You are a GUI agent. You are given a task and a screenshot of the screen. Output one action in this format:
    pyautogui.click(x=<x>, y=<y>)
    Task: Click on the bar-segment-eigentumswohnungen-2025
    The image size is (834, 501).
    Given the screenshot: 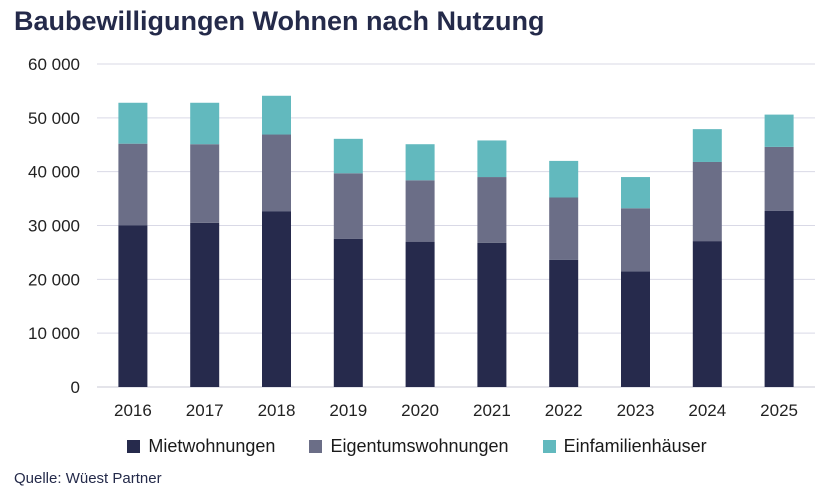 What is the action you would take?
    pyautogui.click(x=779, y=178)
    